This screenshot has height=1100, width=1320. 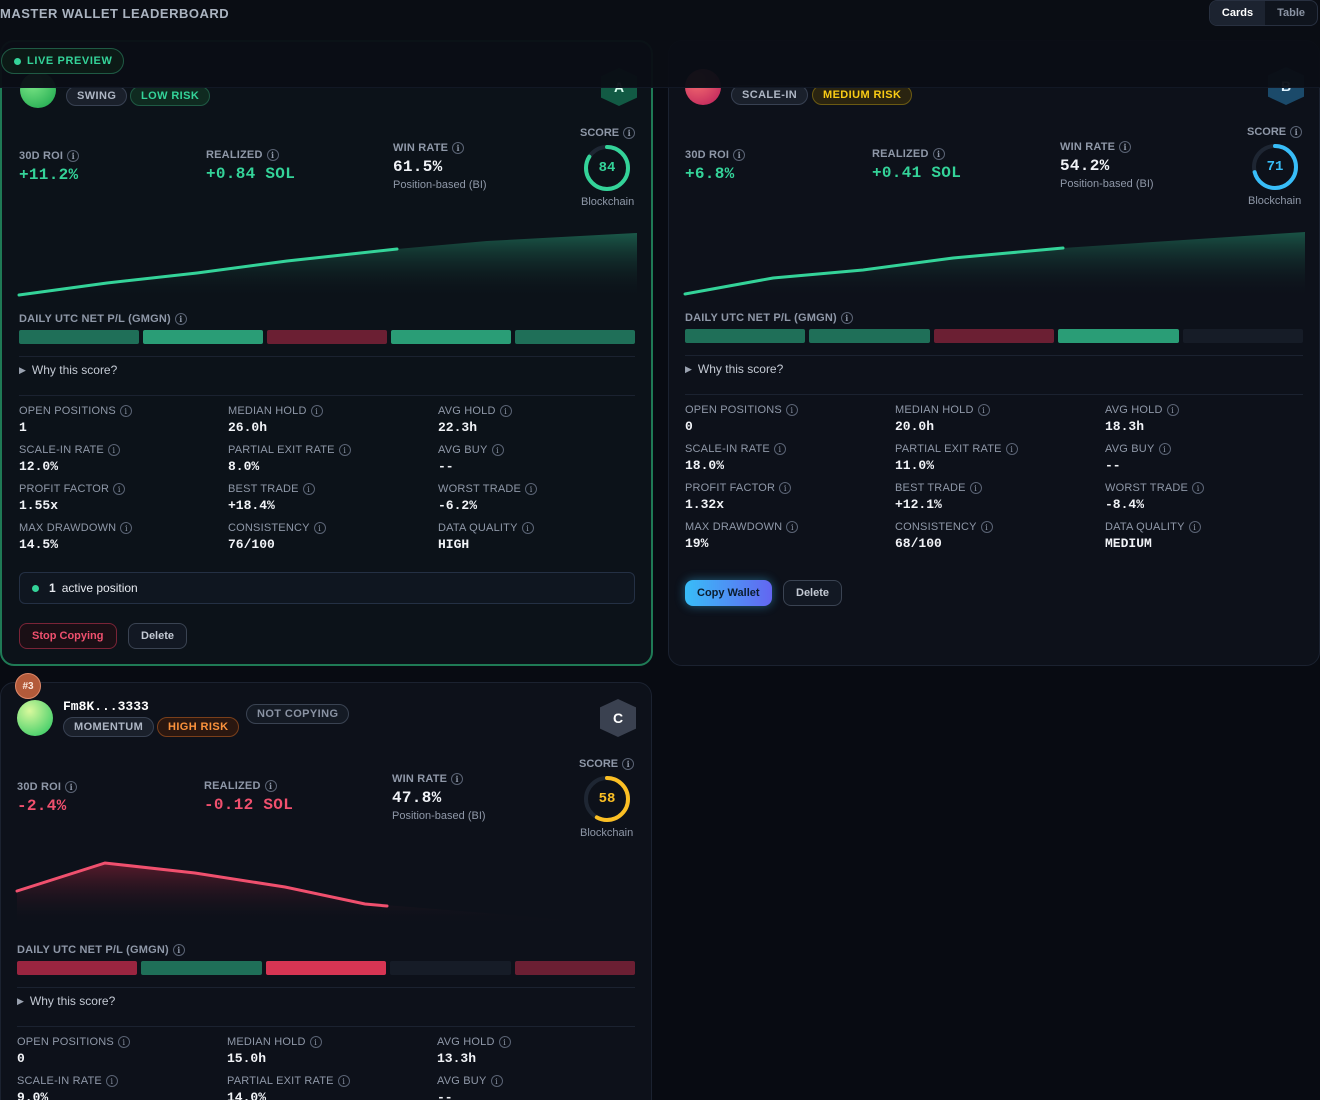 What do you see at coordinates (251, 505) in the screenshot?
I see `best-trade-value: +18.4%` at bounding box center [251, 505].